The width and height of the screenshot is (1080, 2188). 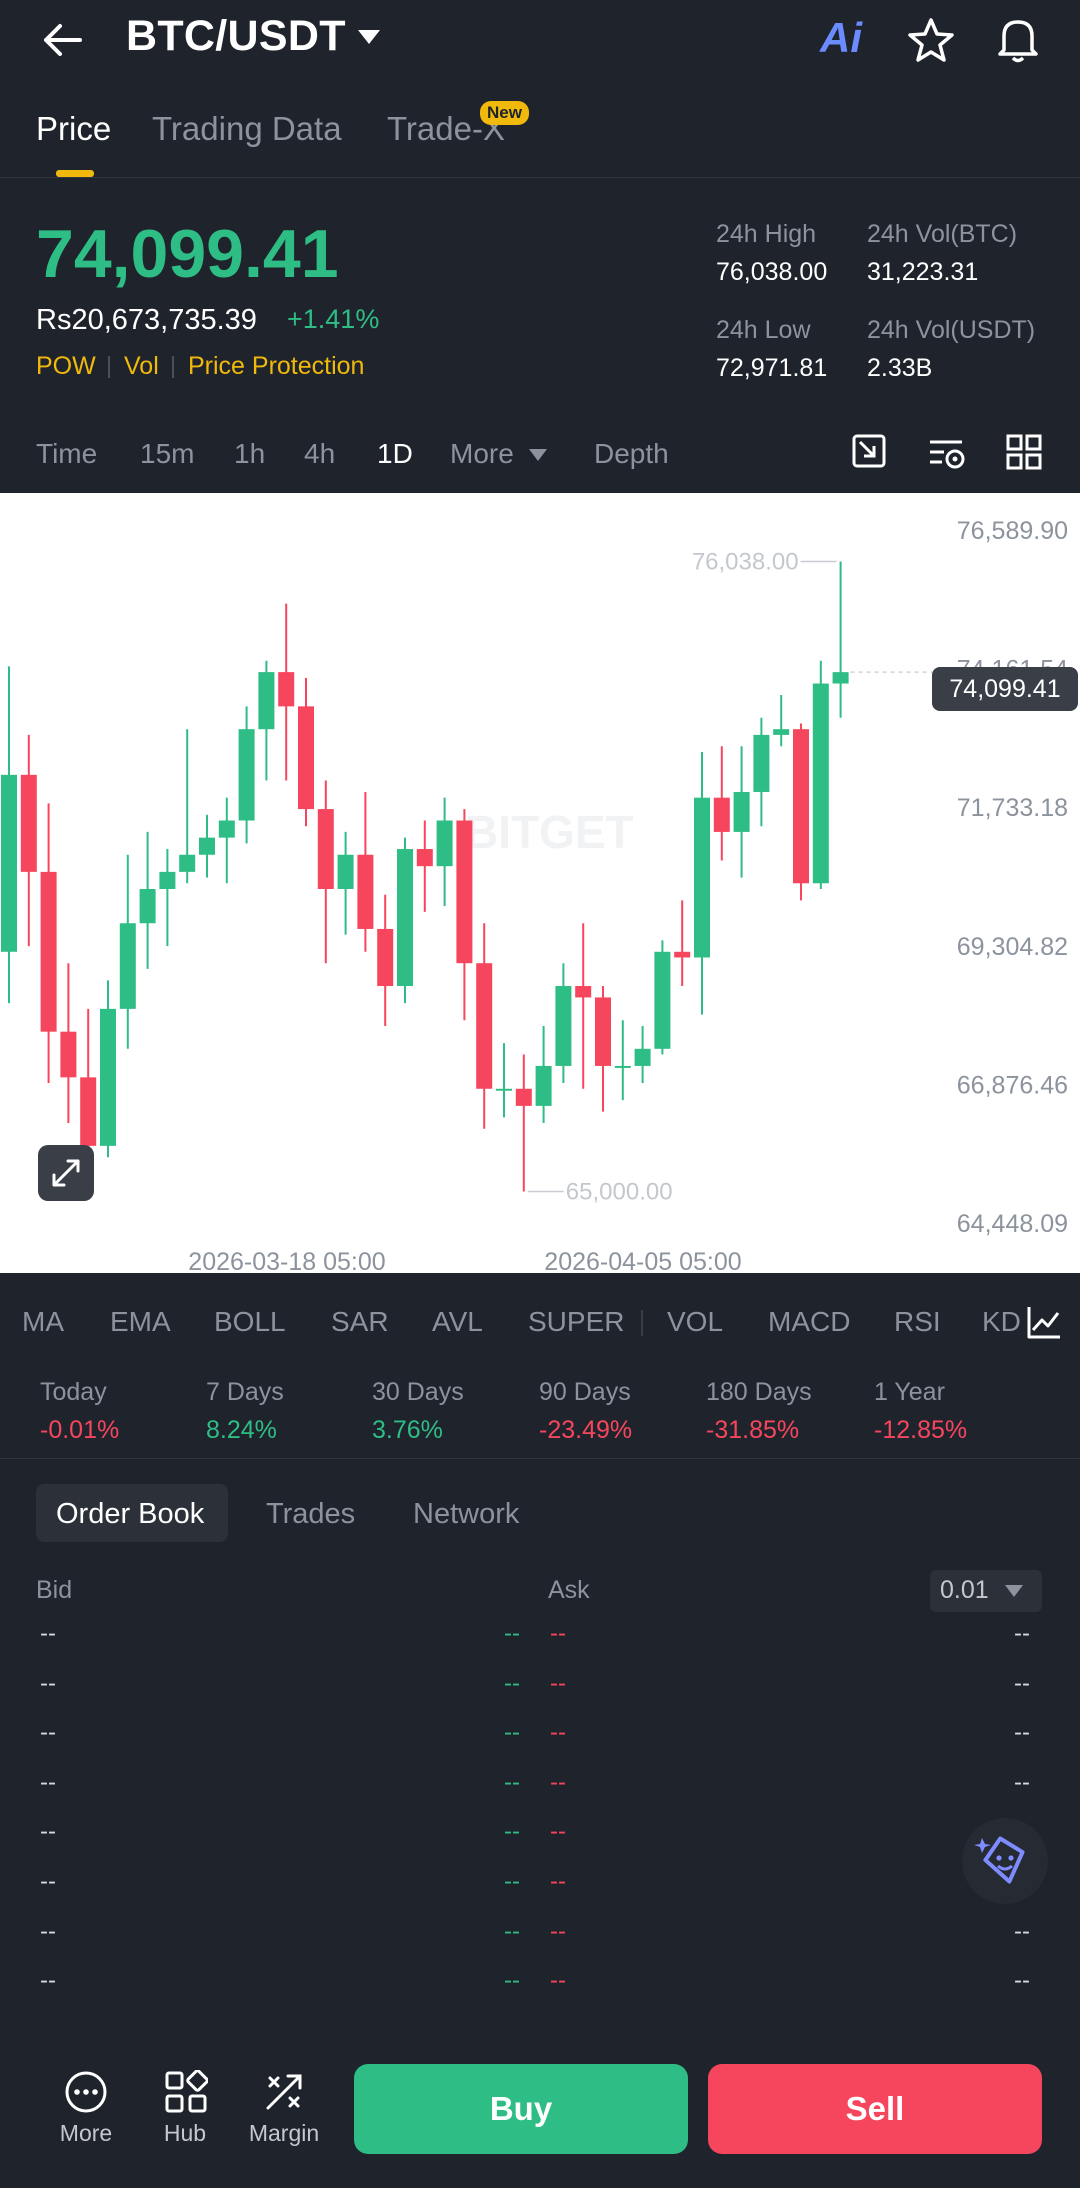 I want to click on buy-button: Buy, so click(x=521, y=2109).